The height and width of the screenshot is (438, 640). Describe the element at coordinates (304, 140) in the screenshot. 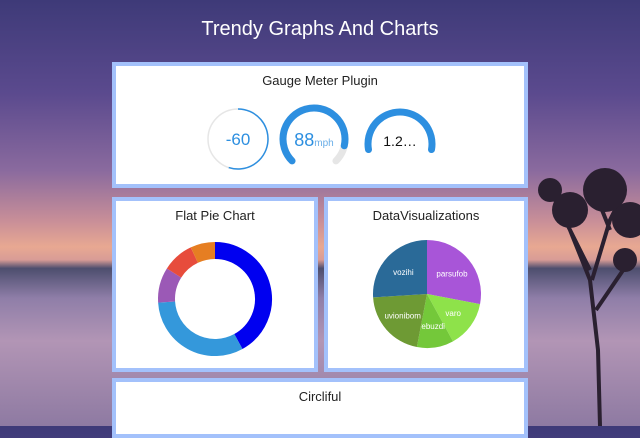

I see `gauge-2-value: 88` at that location.